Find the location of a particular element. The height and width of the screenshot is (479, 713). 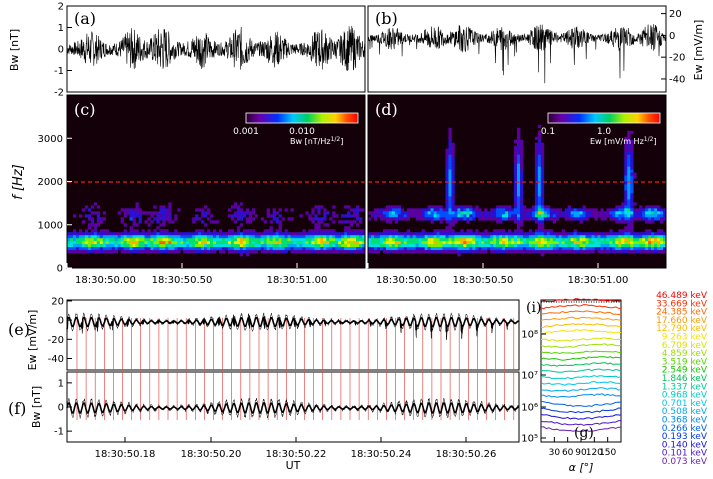

pitch-angle-curve is located at coordinates (581, 352).